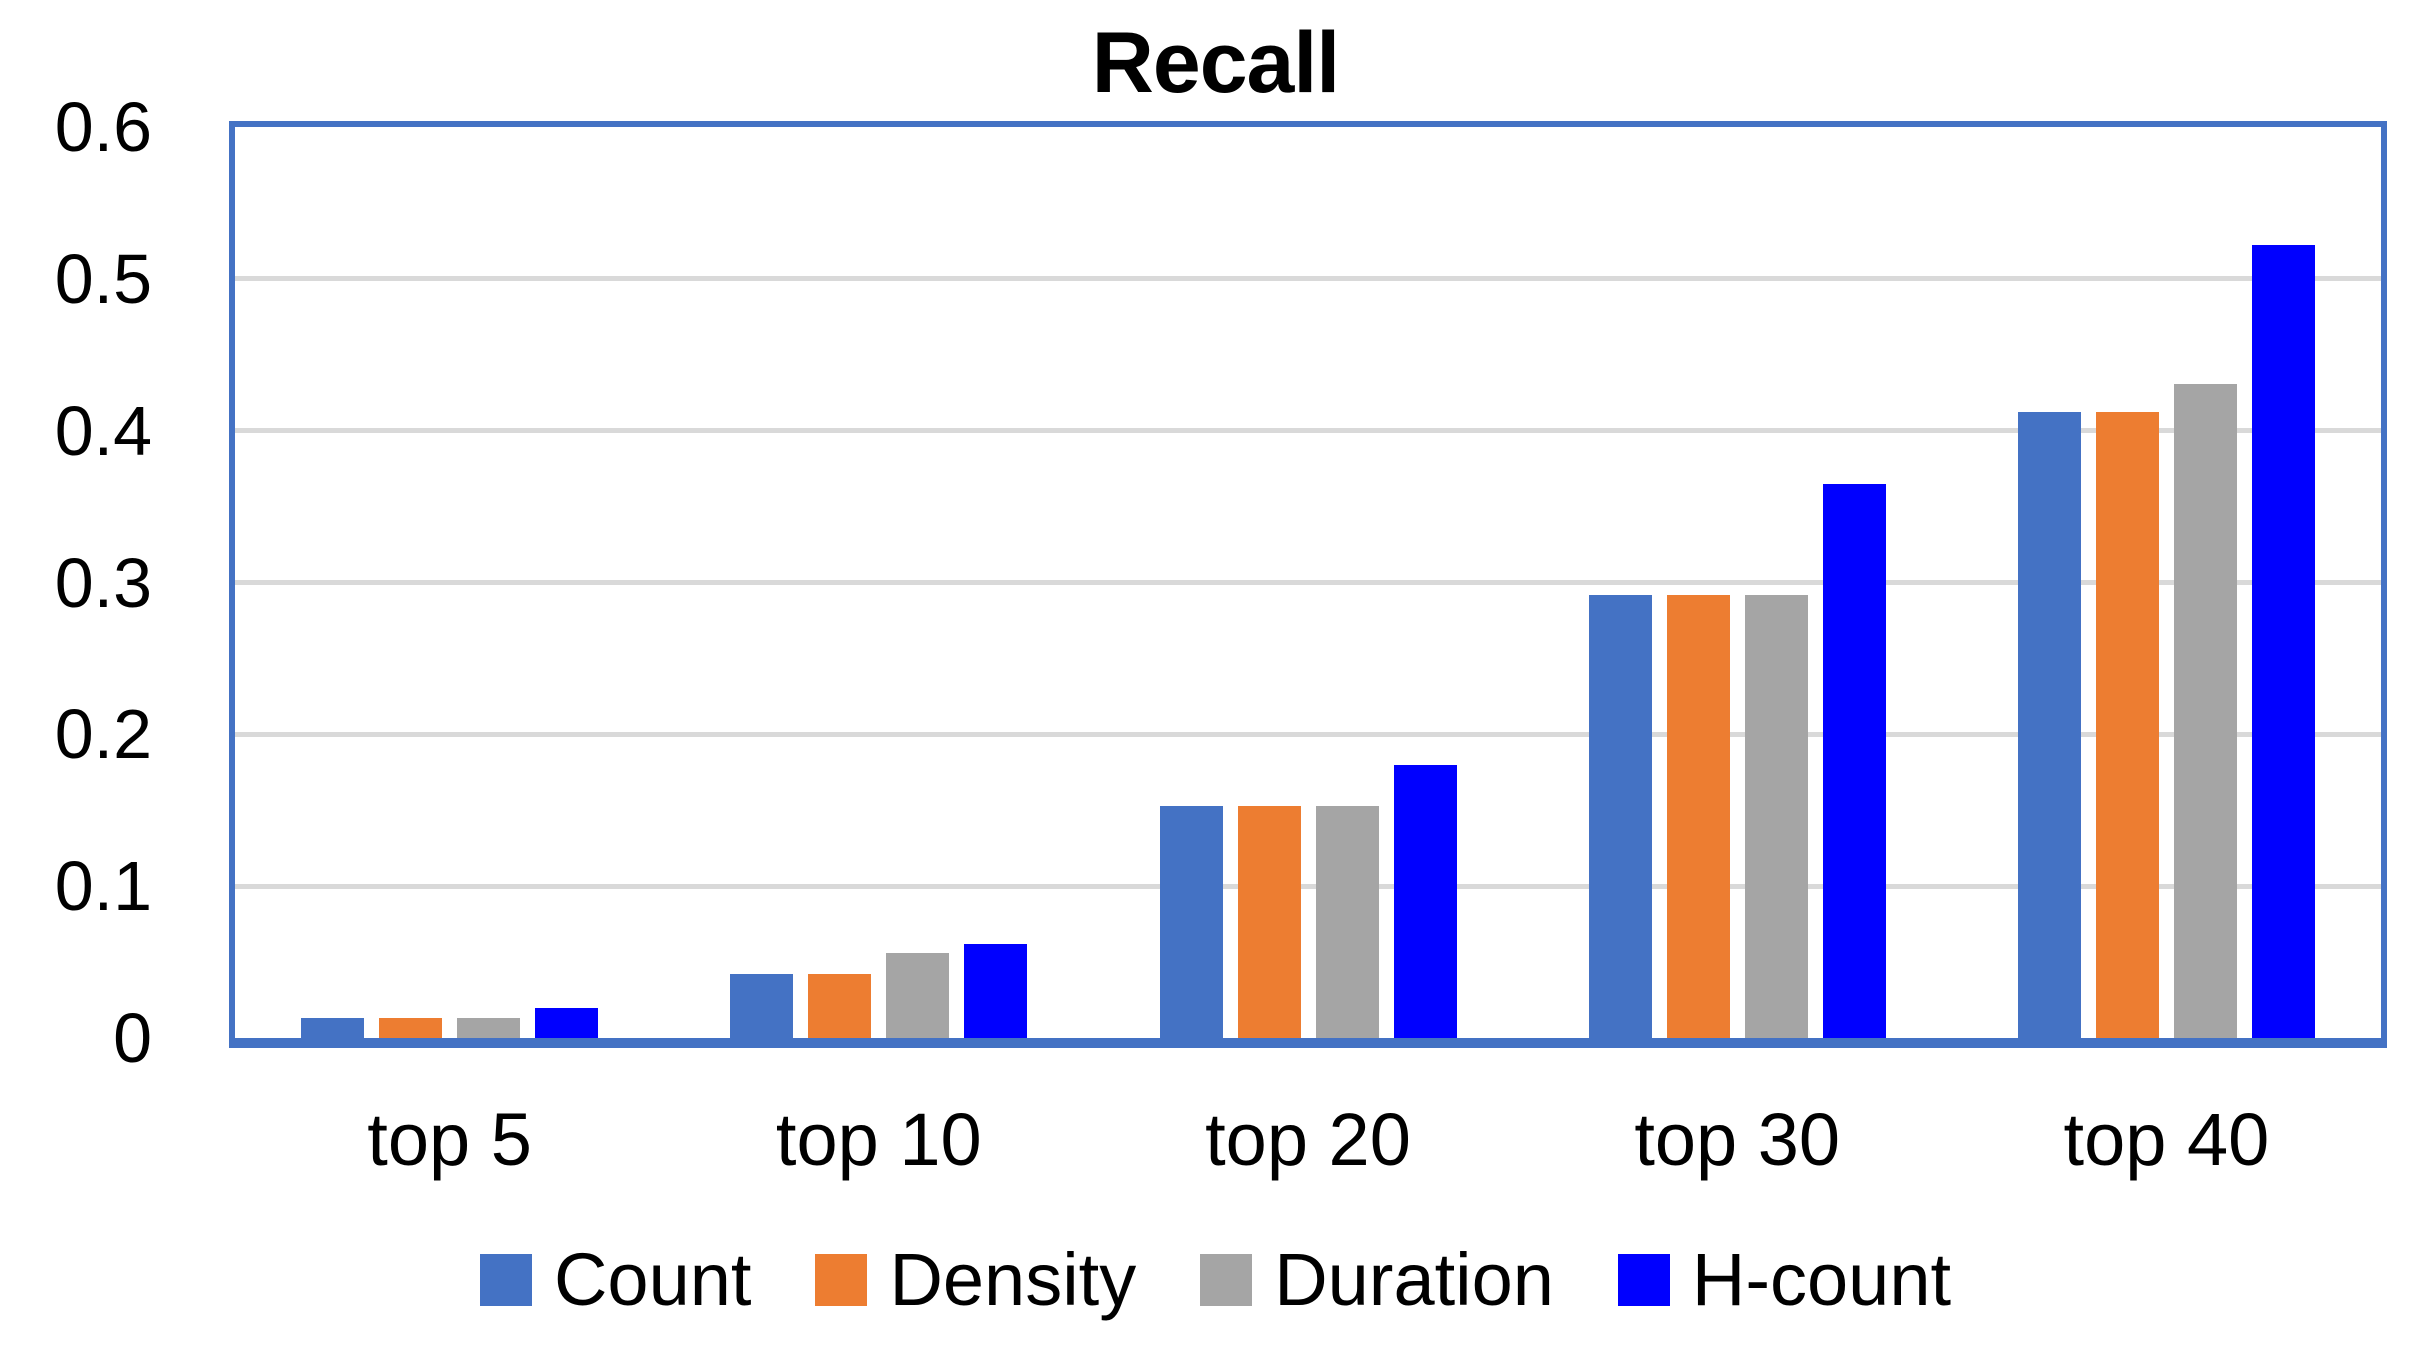 This screenshot has height=1354, width=2431. I want to click on legend-marker-density, so click(841, 1280).